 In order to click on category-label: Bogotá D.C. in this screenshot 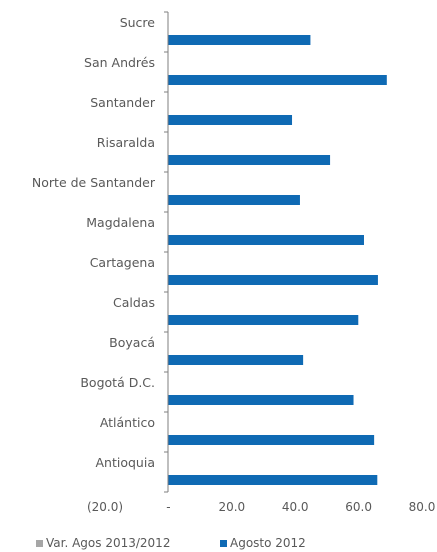, I will do `click(117, 382)`.